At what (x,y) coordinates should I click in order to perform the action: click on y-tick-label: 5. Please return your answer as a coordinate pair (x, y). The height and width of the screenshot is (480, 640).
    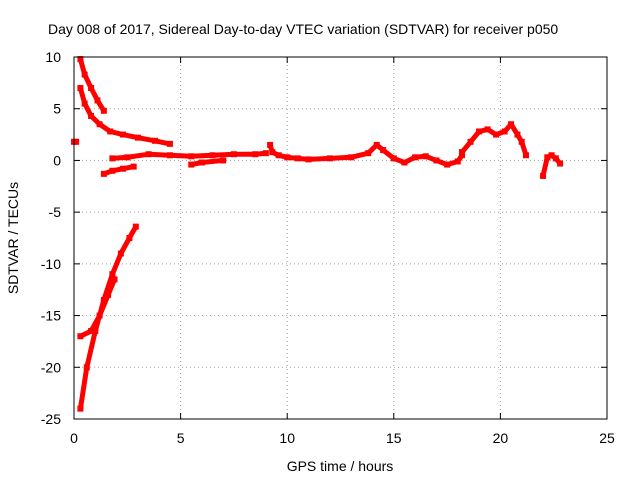
    Looking at the image, I should click on (57, 109).